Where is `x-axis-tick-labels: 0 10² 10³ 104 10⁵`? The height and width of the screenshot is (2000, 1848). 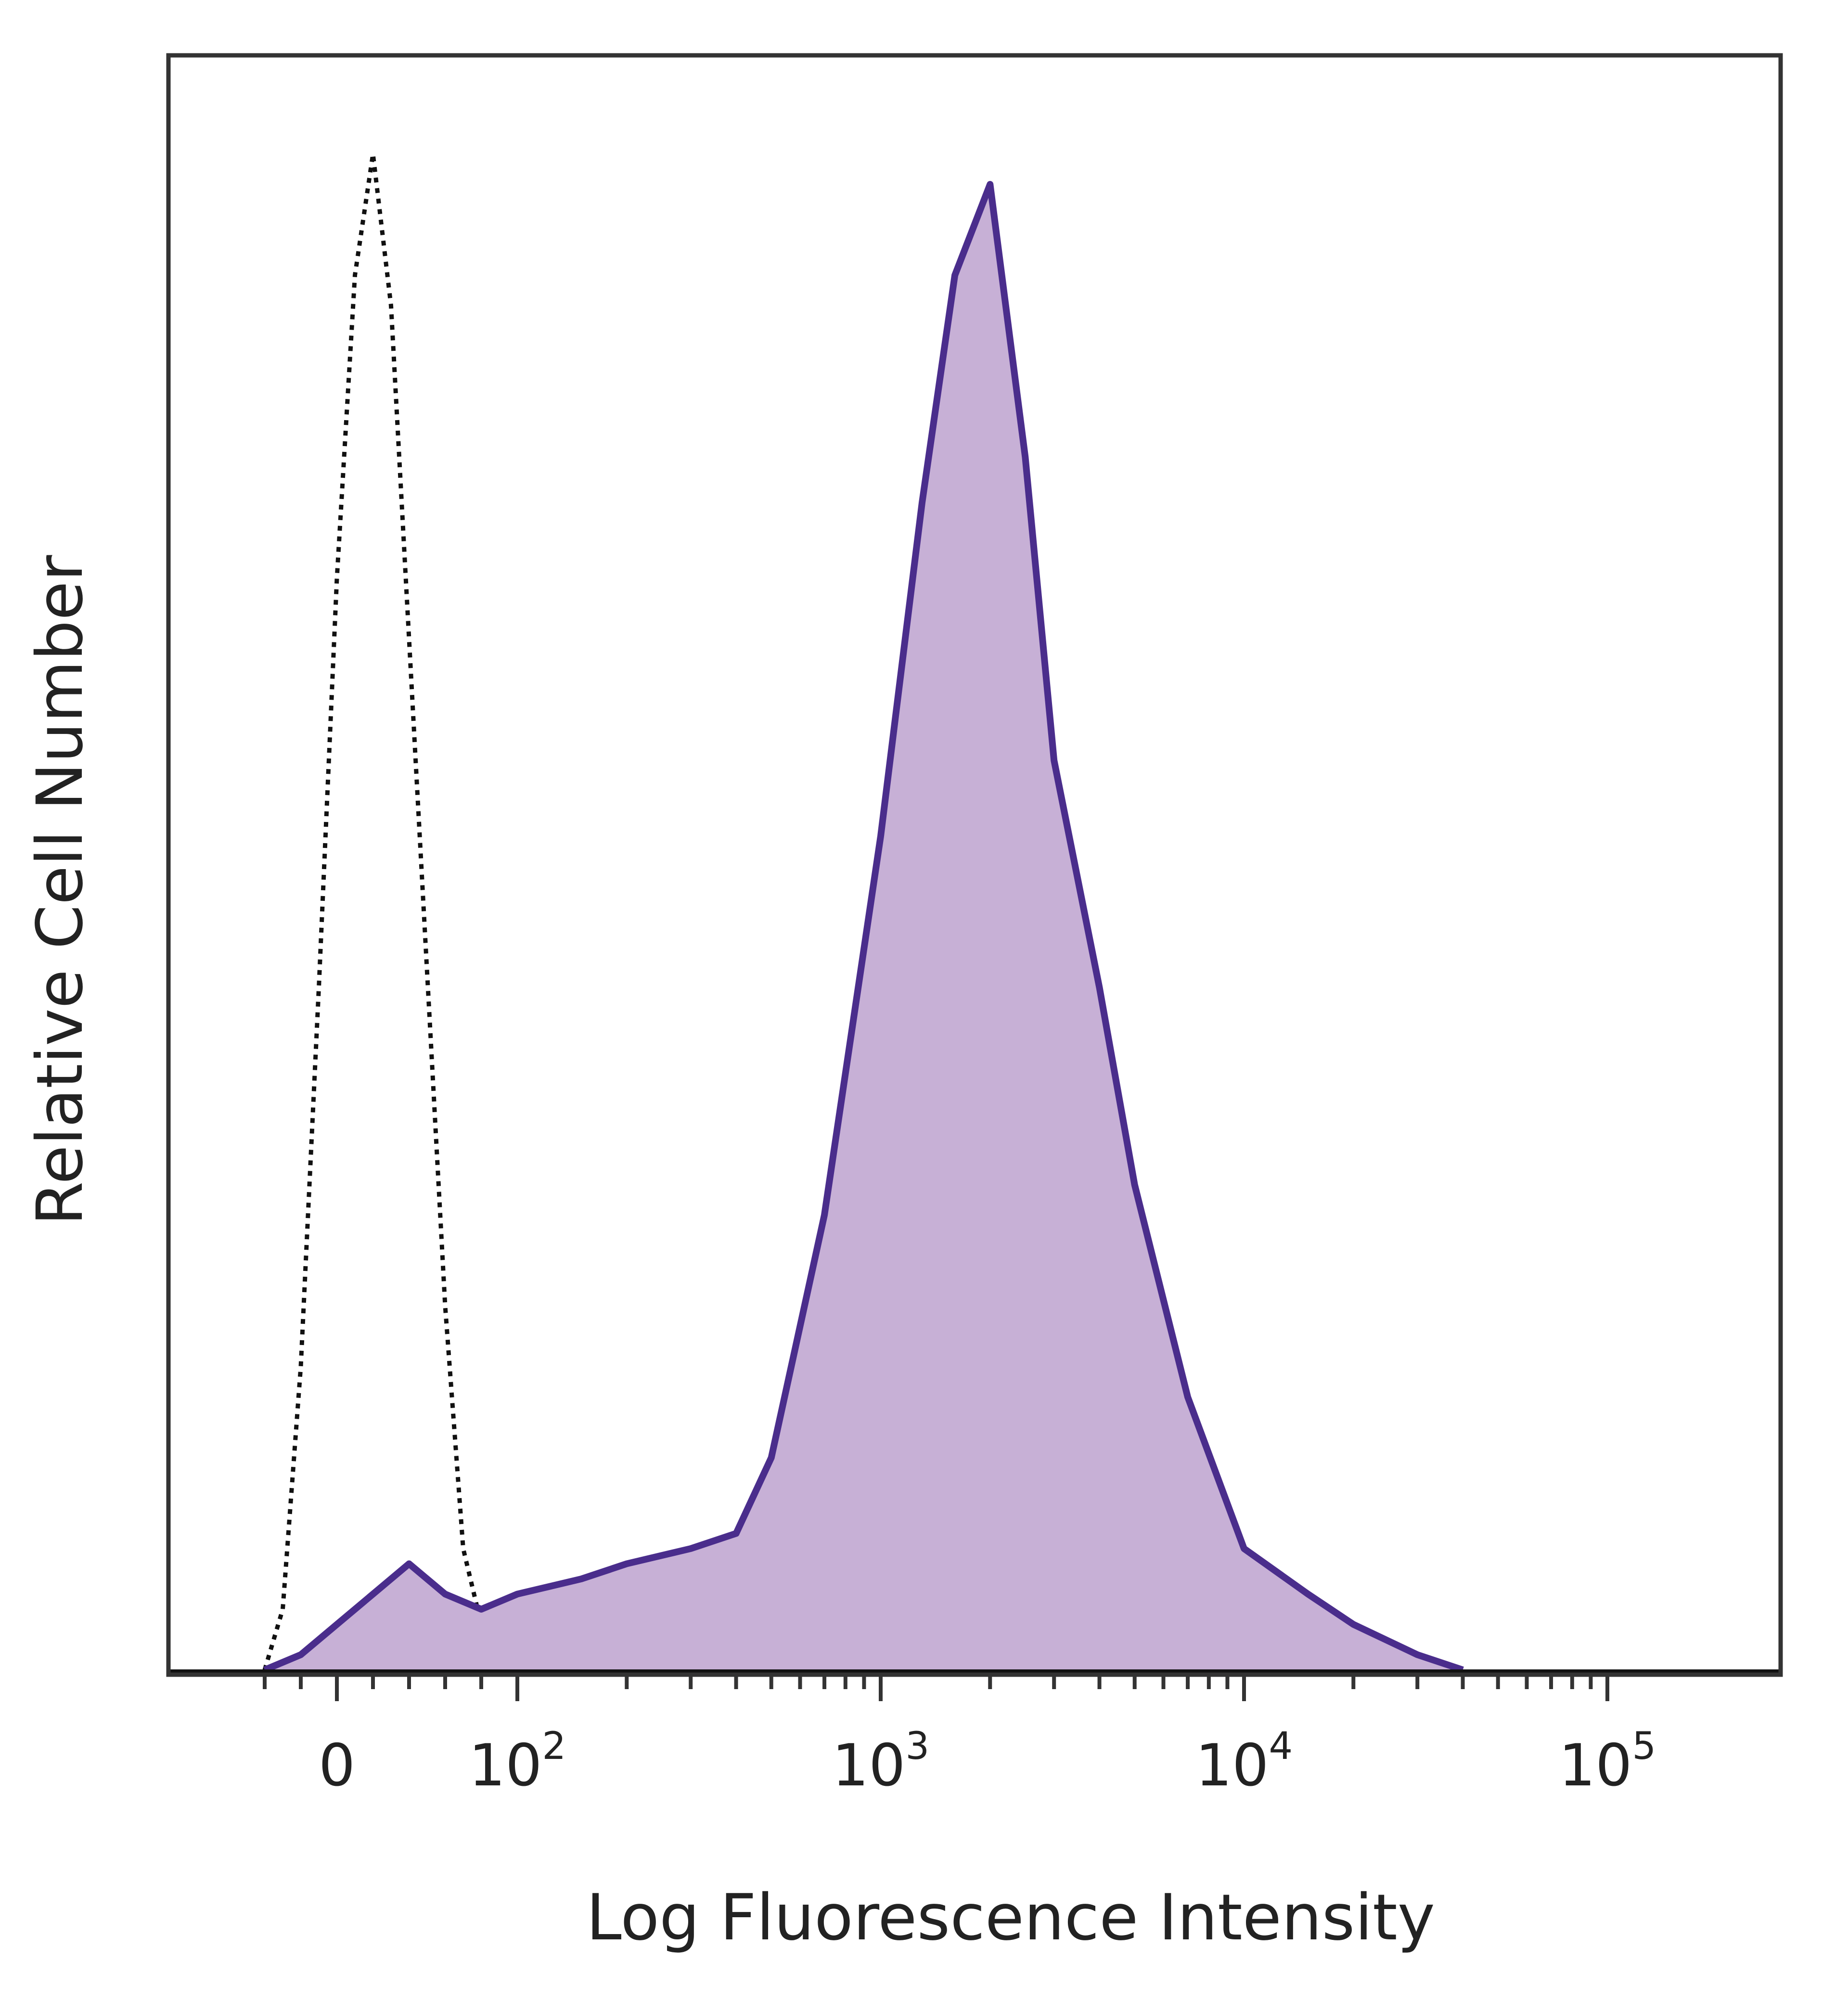 x-axis-tick-labels: 0 10² 10³ 104 10⁵ is located at coordinates (987, 1762).